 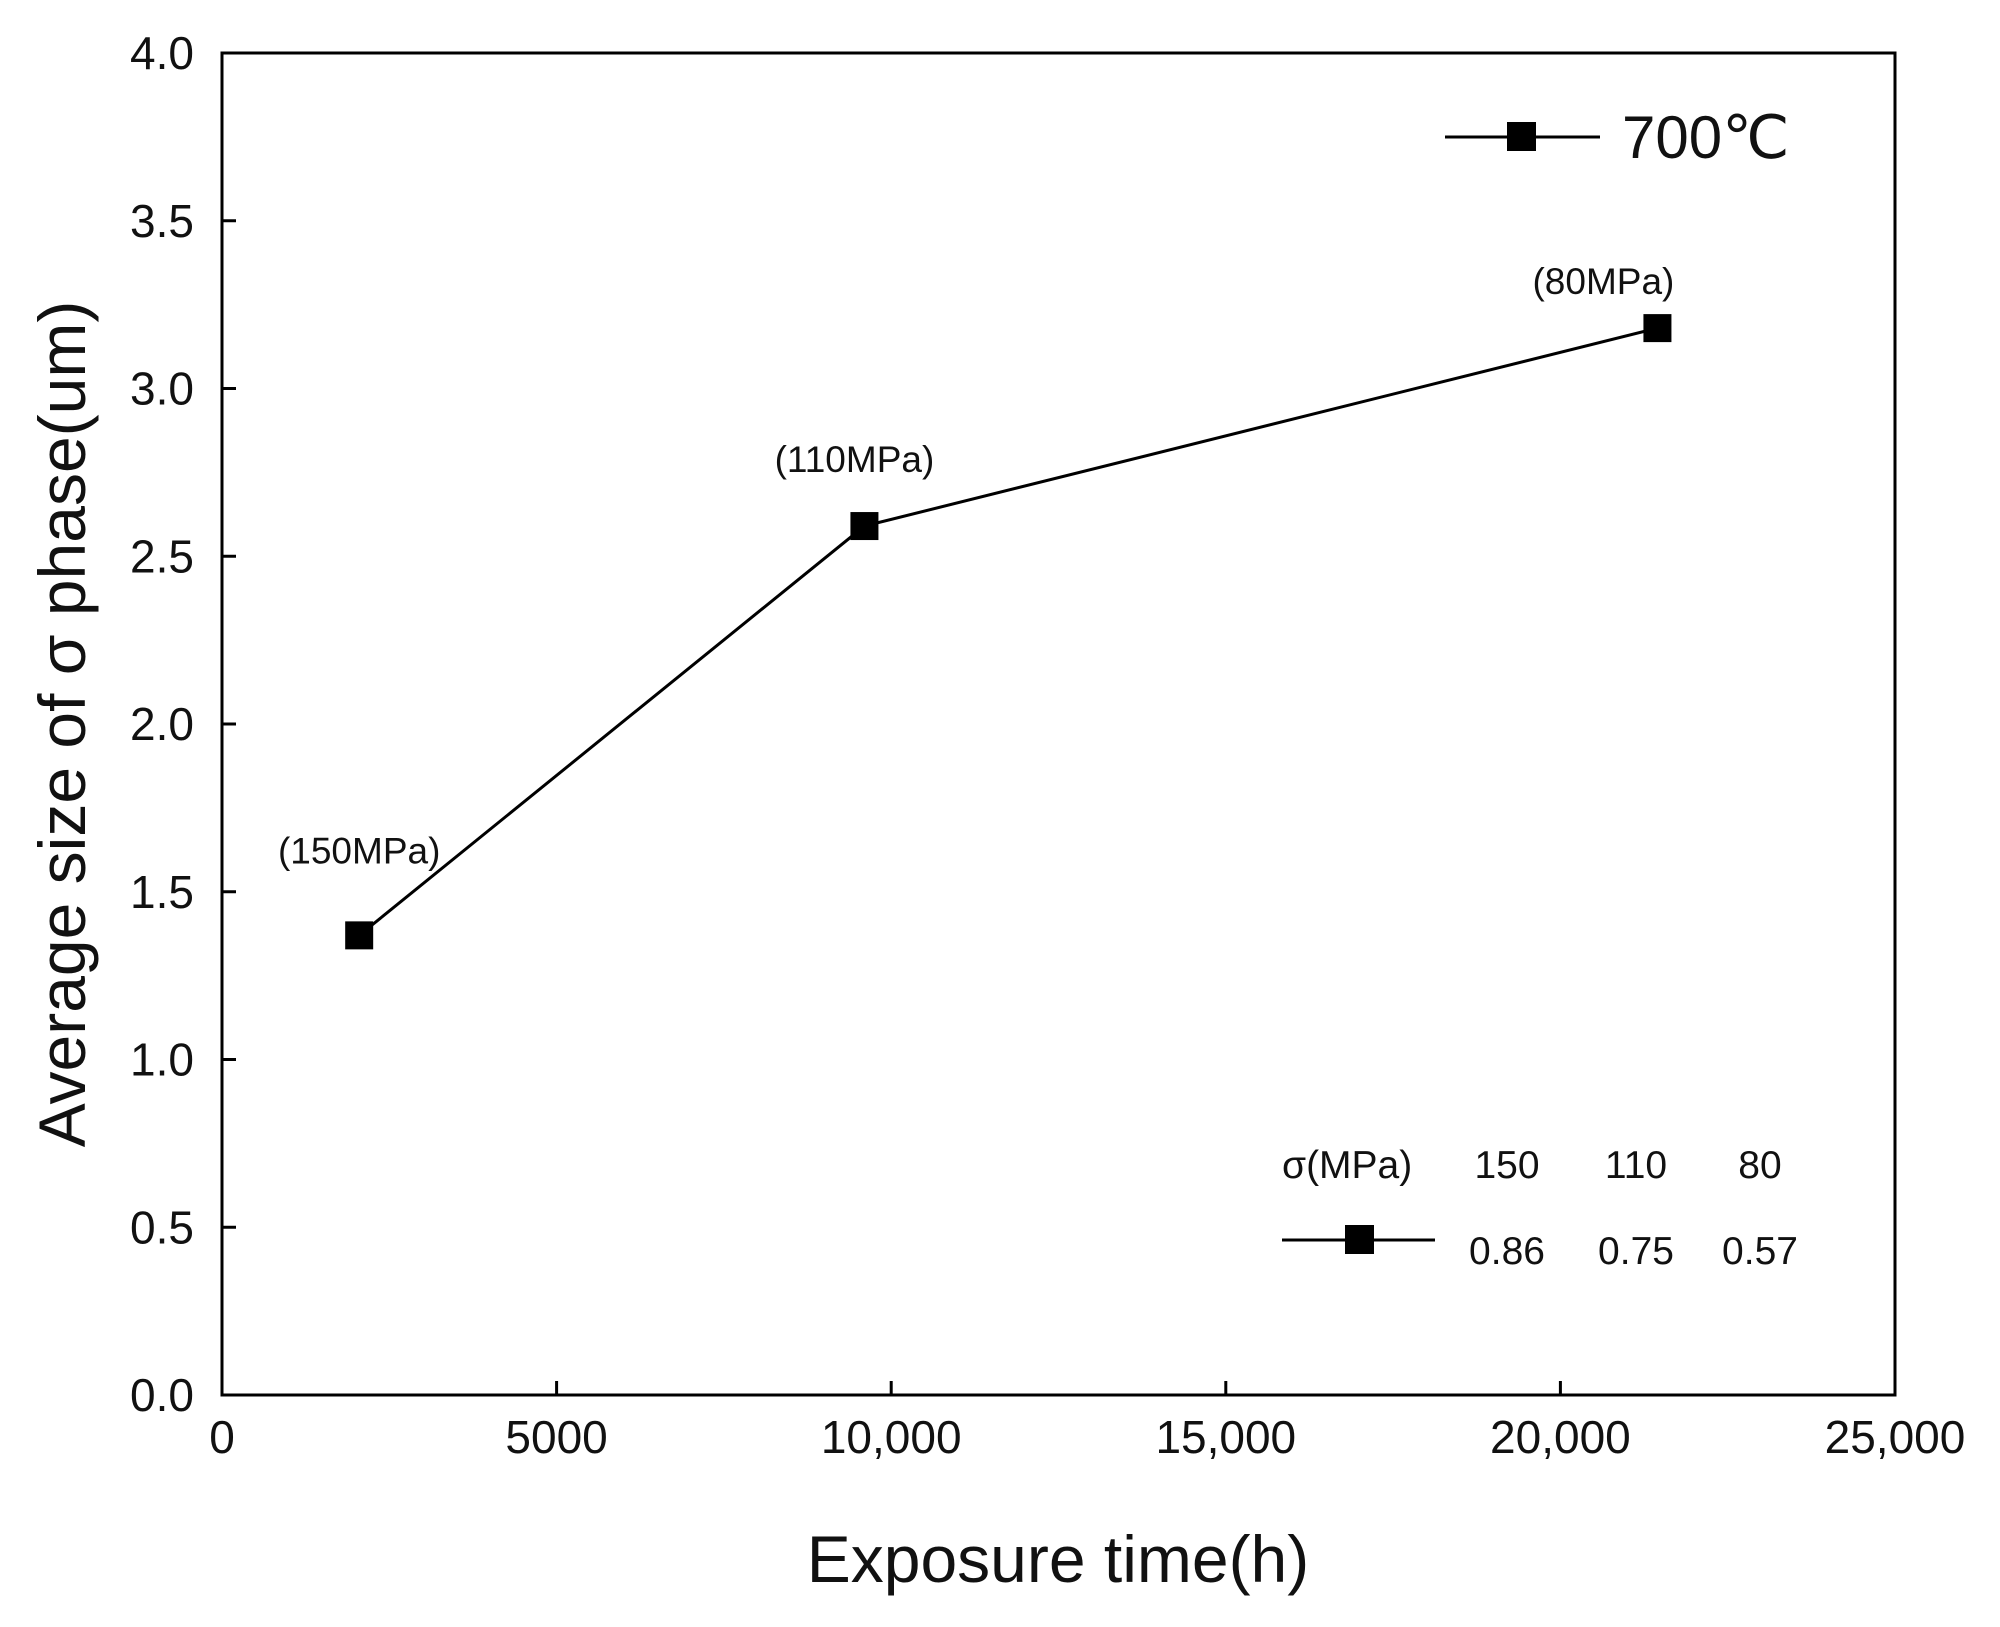 What do you see at coordinates (1603, 281) in the screenshot?
I see `data-point-label: (80MPa)` at bounding box center [1603, 281].